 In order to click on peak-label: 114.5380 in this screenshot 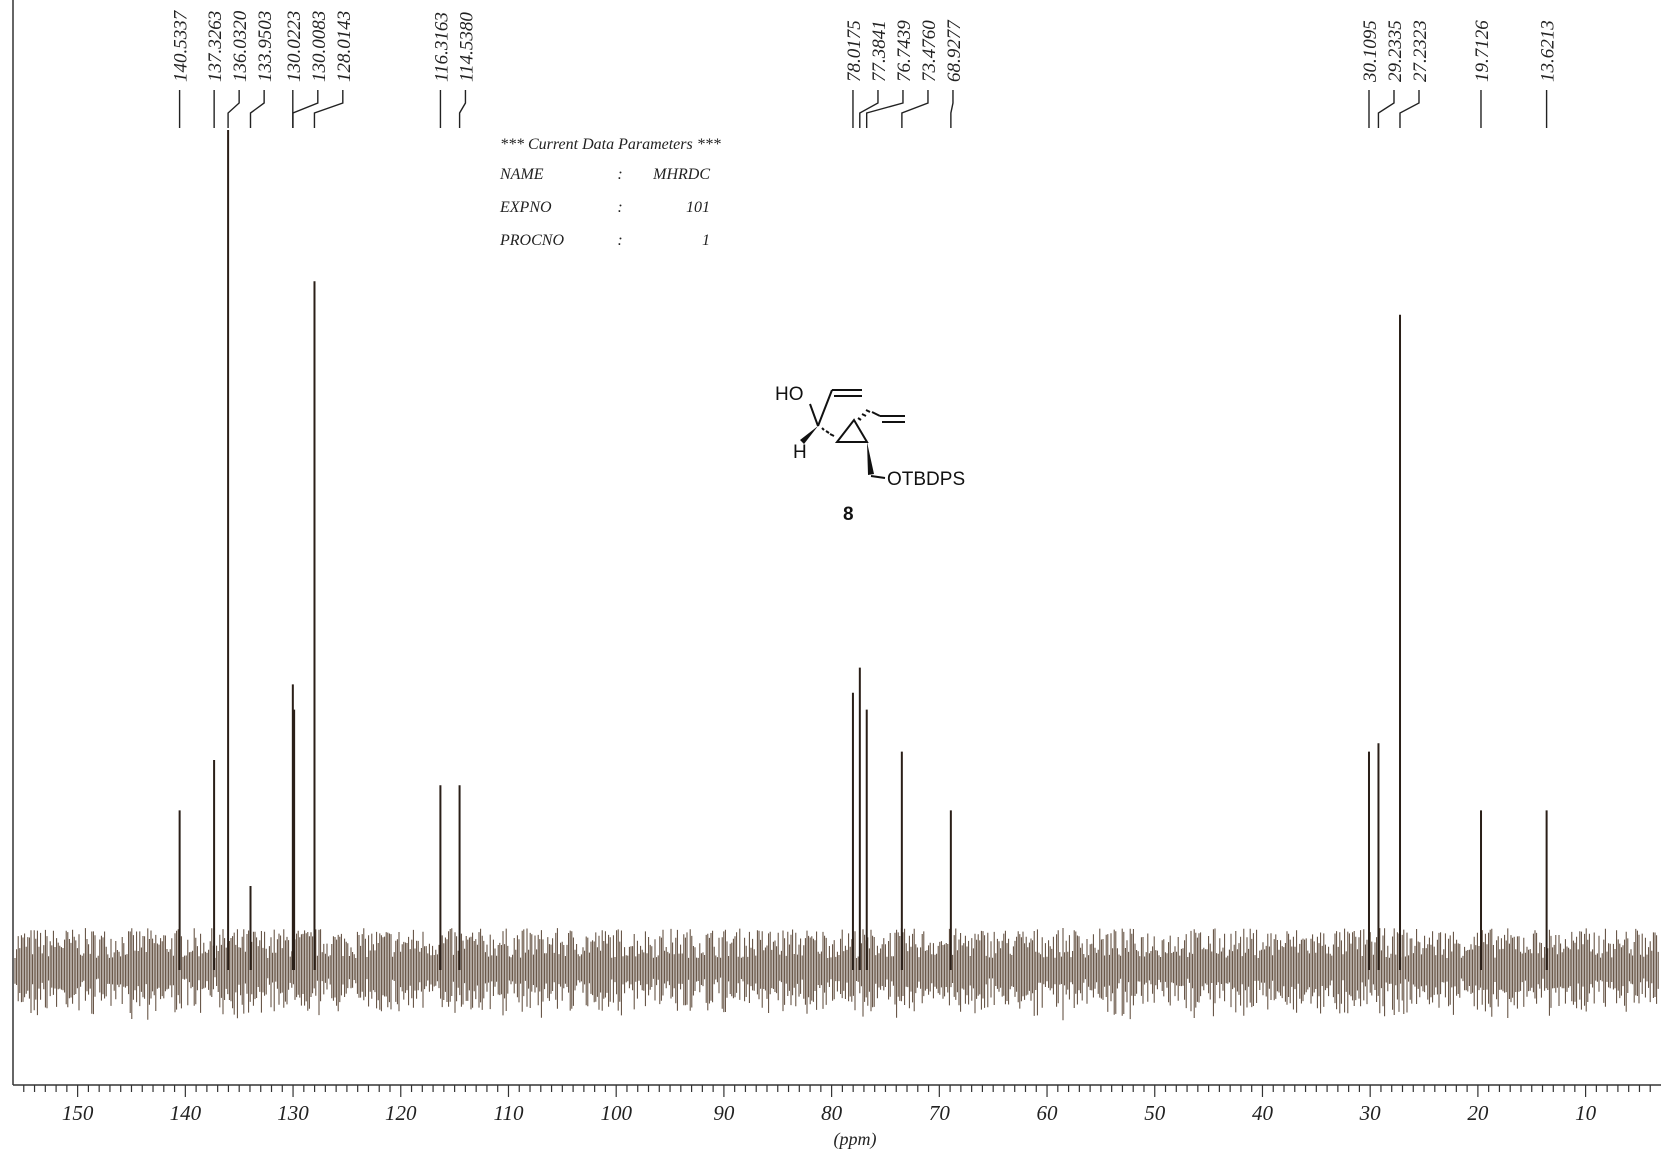, I will do `click(466, 47)`.